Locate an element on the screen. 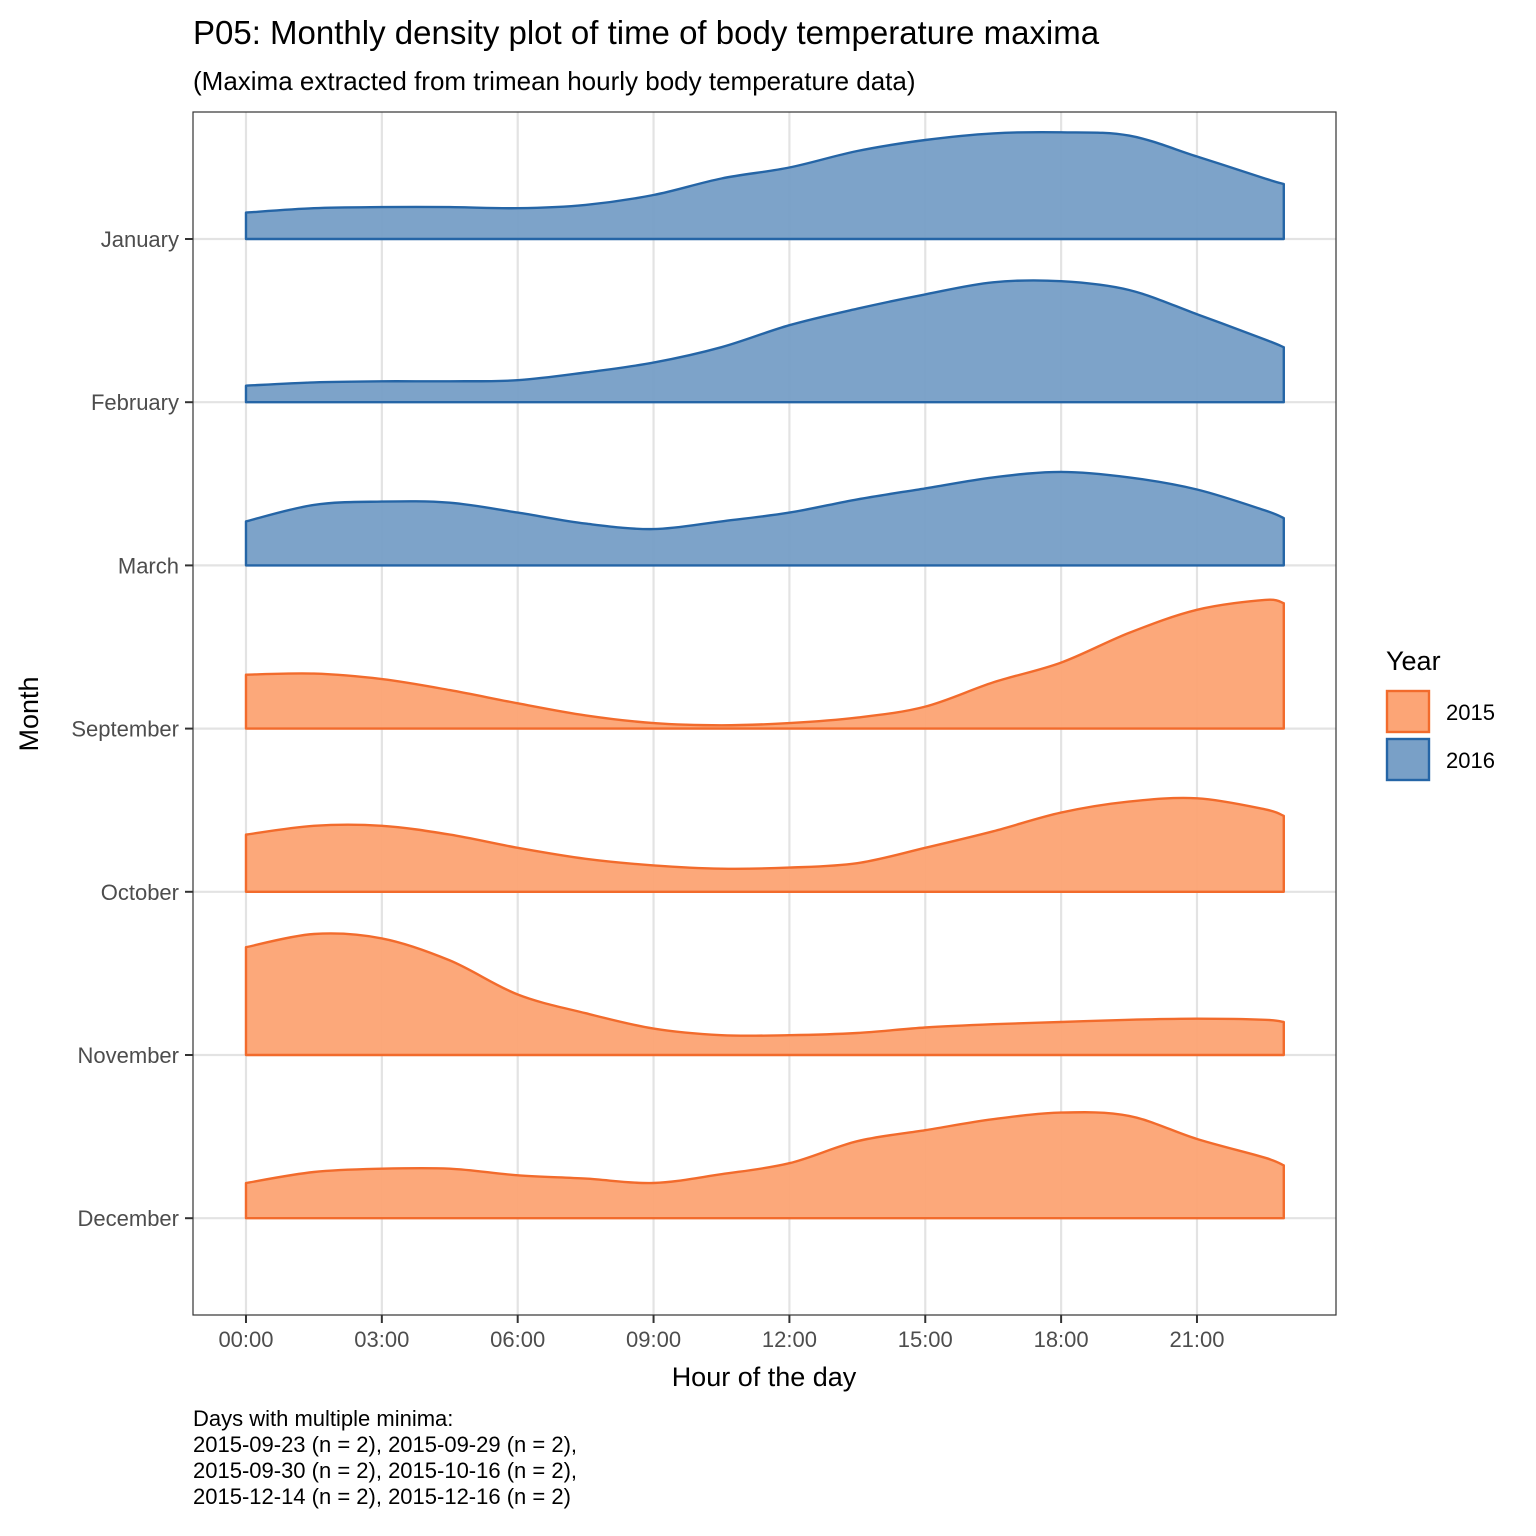 The width and height of the screenshot is (1536, 1536). legend-label: 2015 is located at coordinates (1470, 712).